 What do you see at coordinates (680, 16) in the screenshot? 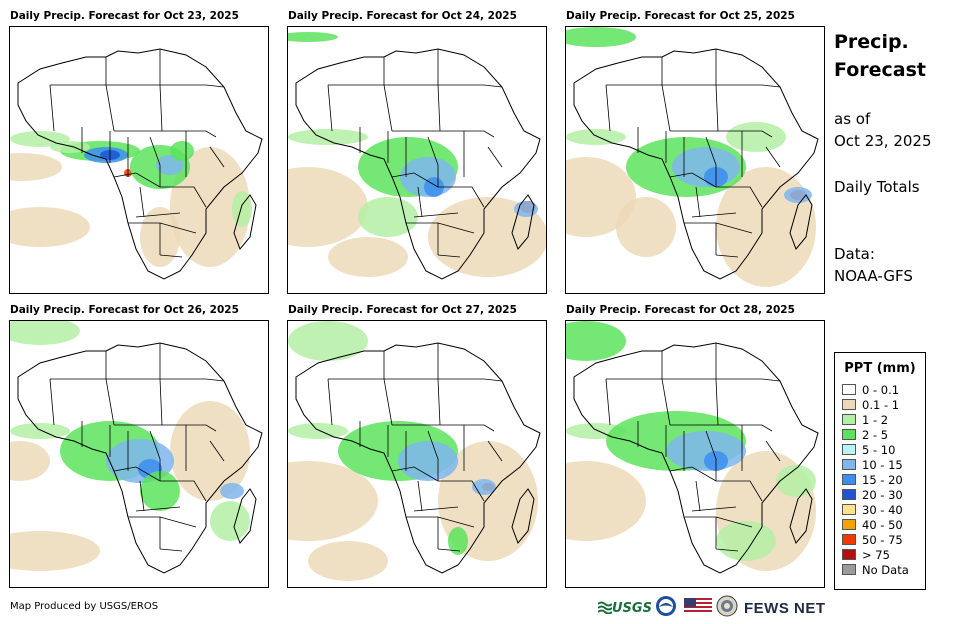
I see `panel-3-title: Daily Precip. Forecast for Oct 25, 2025` at bounding box center [680, 16].